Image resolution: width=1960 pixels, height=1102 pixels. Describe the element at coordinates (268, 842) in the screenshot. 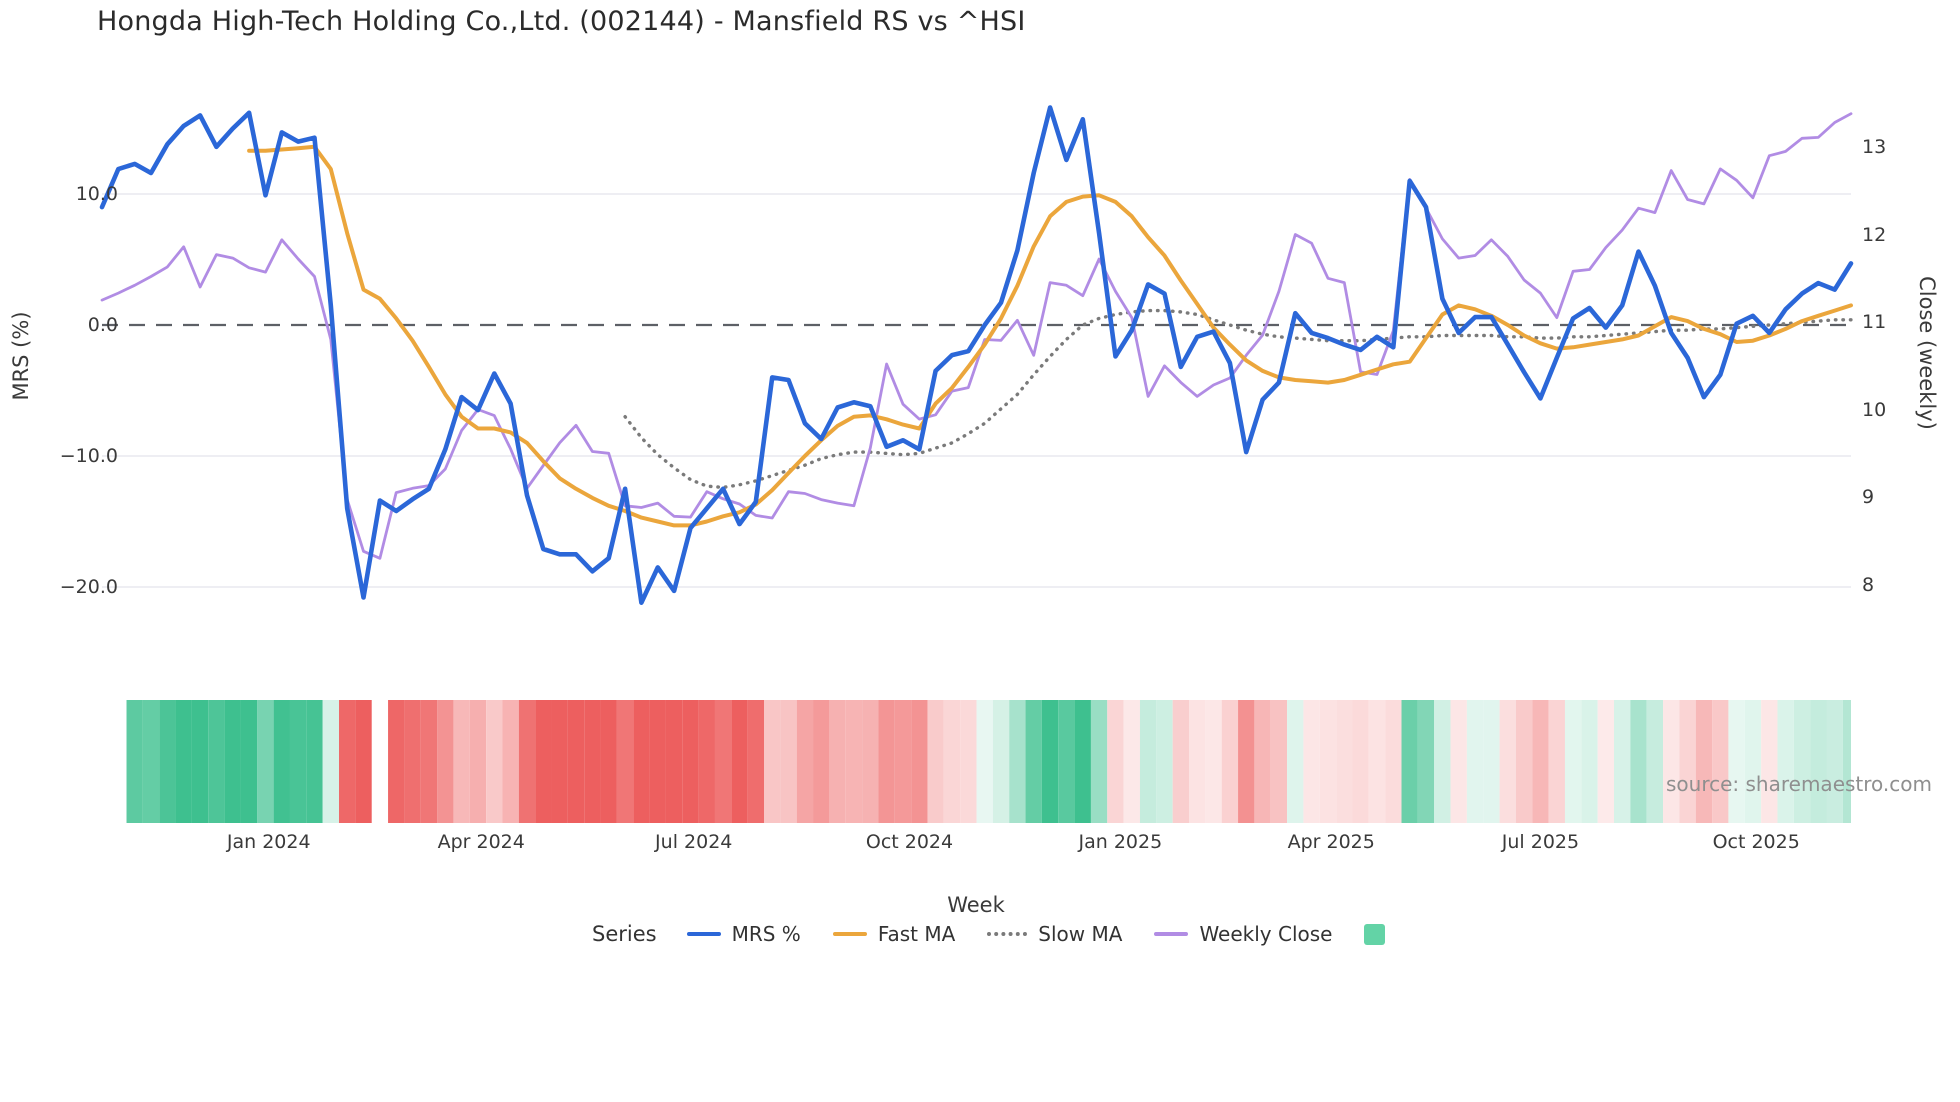

I see `x-tick-month: Jan 2024` at that location.